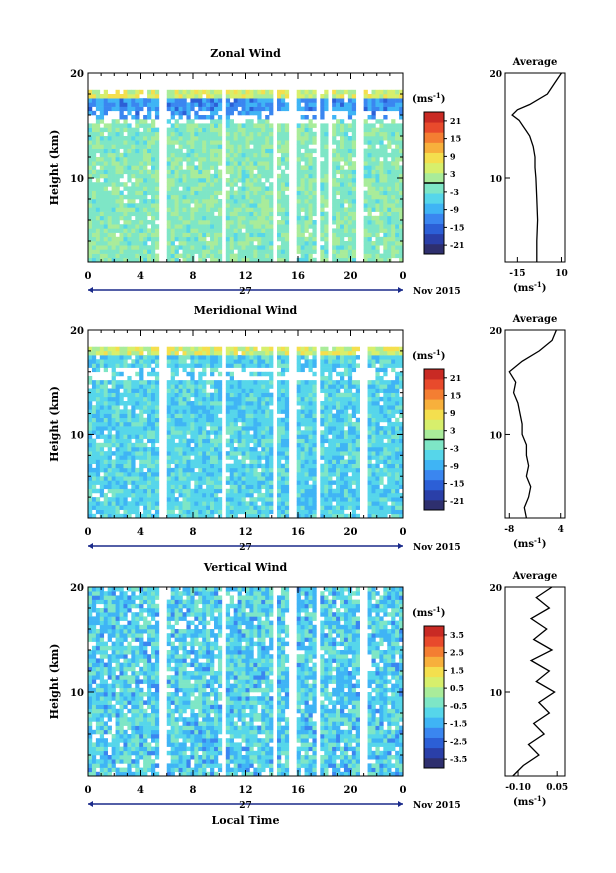 The image size is (616, 873). I want to click on average-x-tick-label: 10, so click(561, 274).